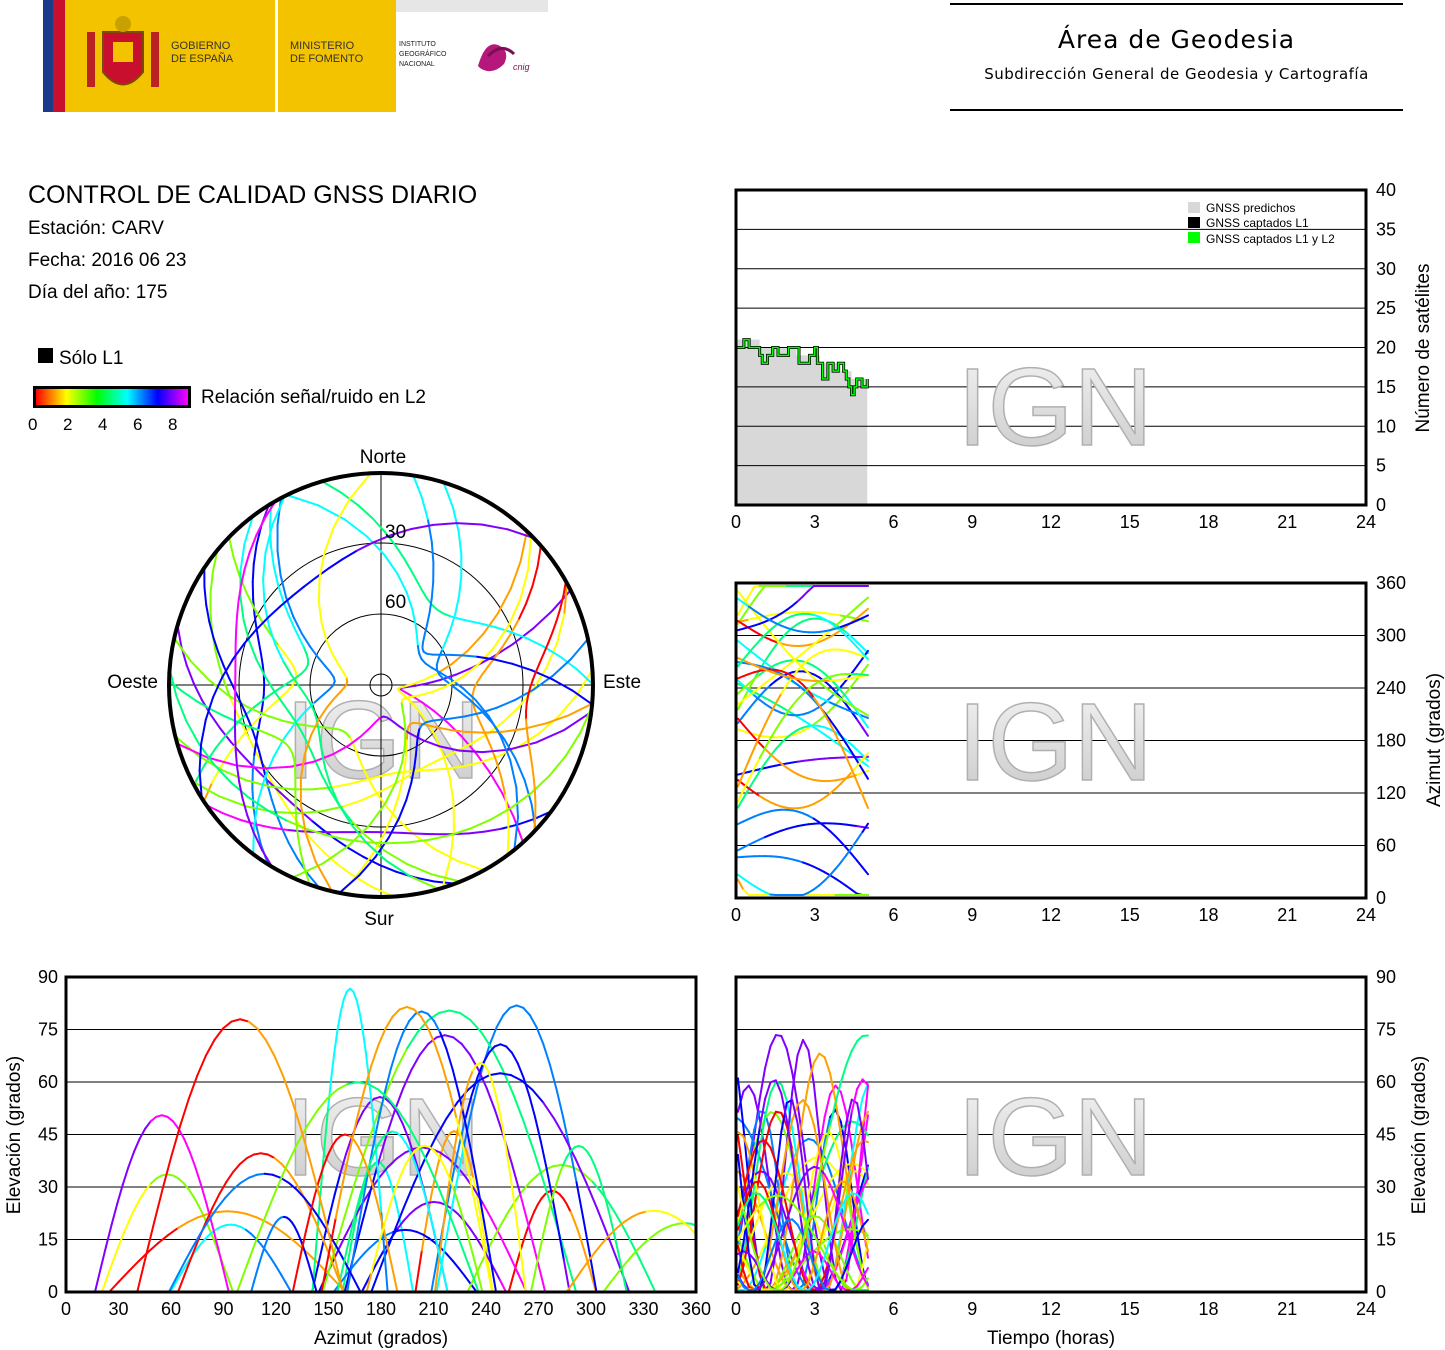 The height and width of the screenshot is (1350, 1445). What do you see at coordinates (736, 1309) in the screenshot?
I see `x-tick-label: 0` at bounding box center [736, 1309].